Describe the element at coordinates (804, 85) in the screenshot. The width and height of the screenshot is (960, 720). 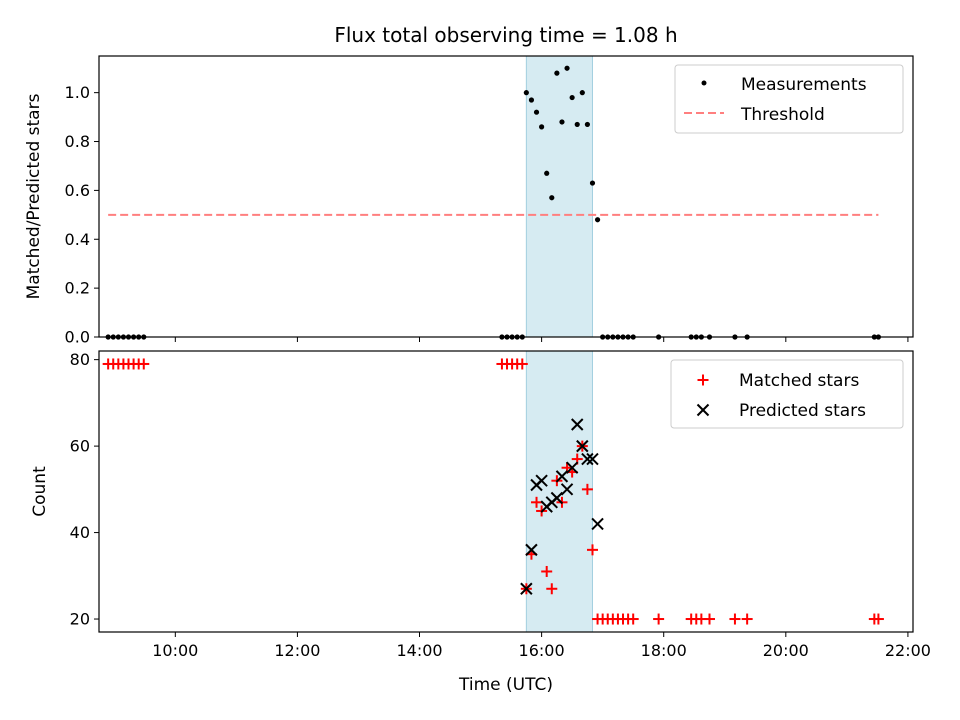
I see `legend-measurements-label: Measurements` at that location.